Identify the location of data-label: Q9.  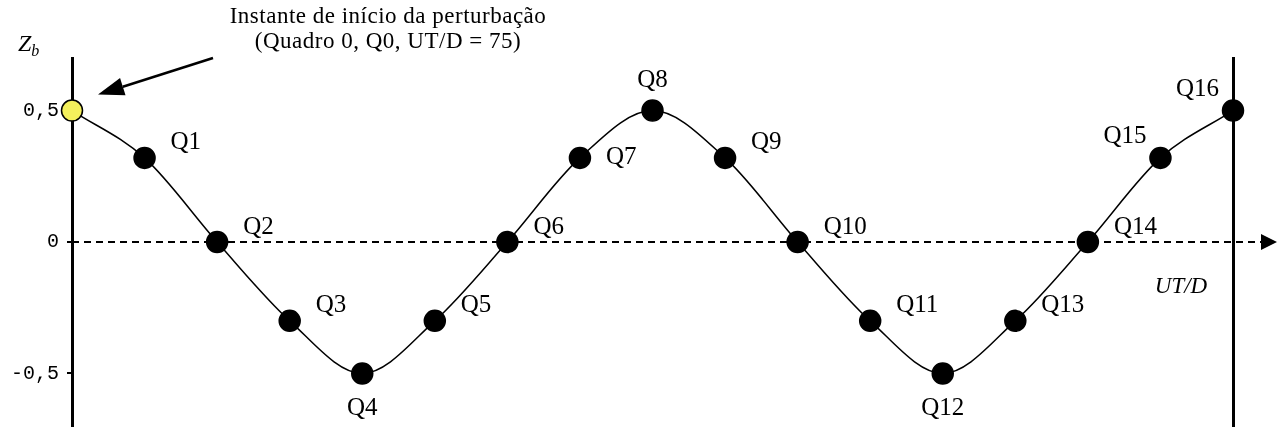
(766, 141).